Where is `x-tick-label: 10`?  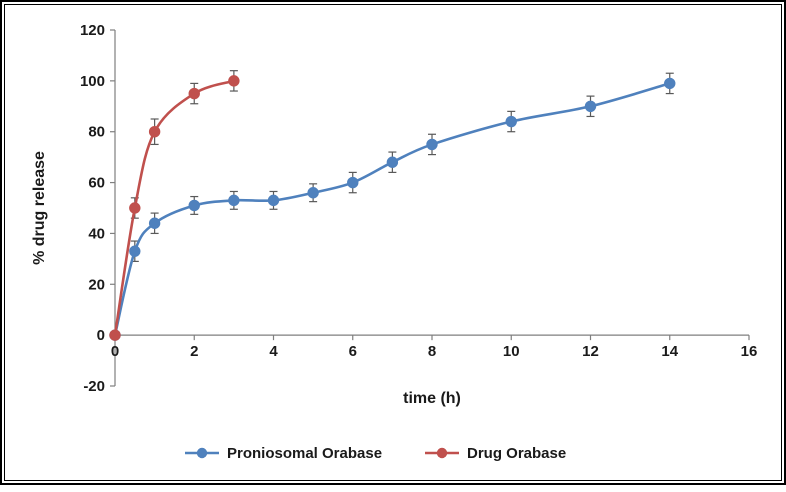 x-tick-label: 10 is located at coordinates (511, 351).